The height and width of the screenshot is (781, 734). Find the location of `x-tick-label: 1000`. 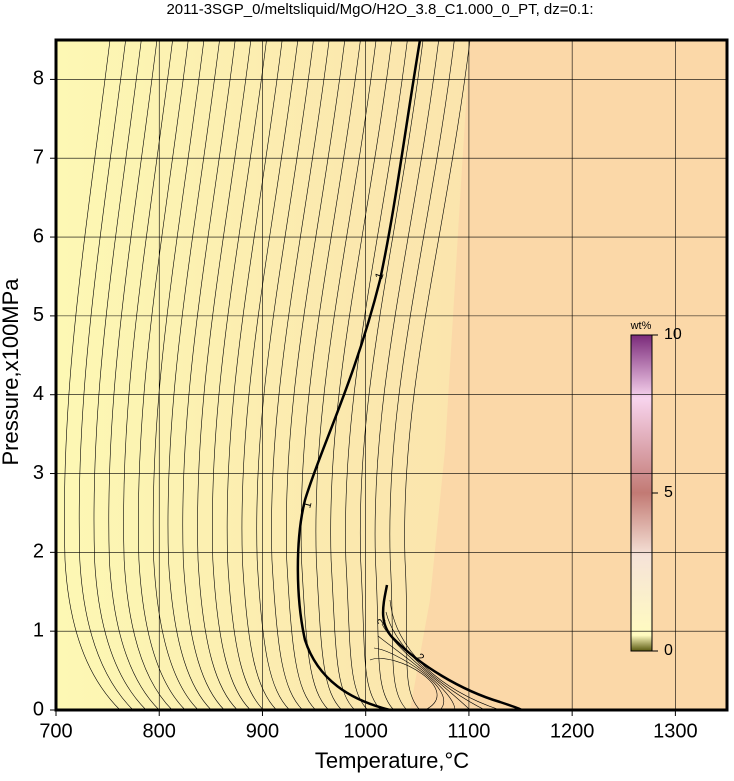

x-tick-label: 1000 is located at coordinates (365, 731).